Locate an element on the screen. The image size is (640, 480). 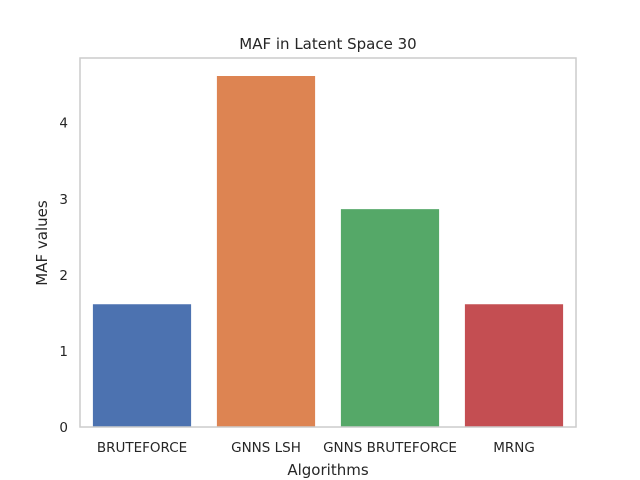
x-tick-label: MRNG is located at coordinates (514, 448).